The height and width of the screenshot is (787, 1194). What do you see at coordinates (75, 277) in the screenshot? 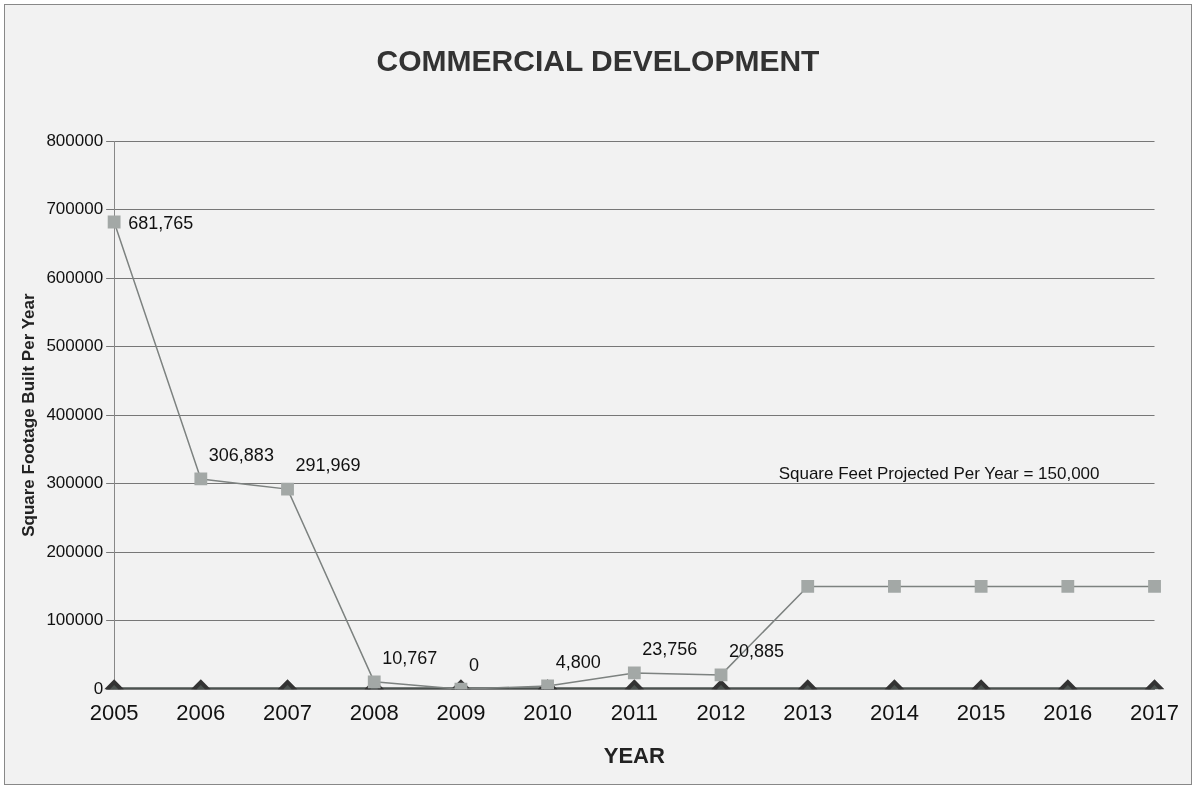
I see `y-tick-label: 600000` at bounding box center [75, 277].